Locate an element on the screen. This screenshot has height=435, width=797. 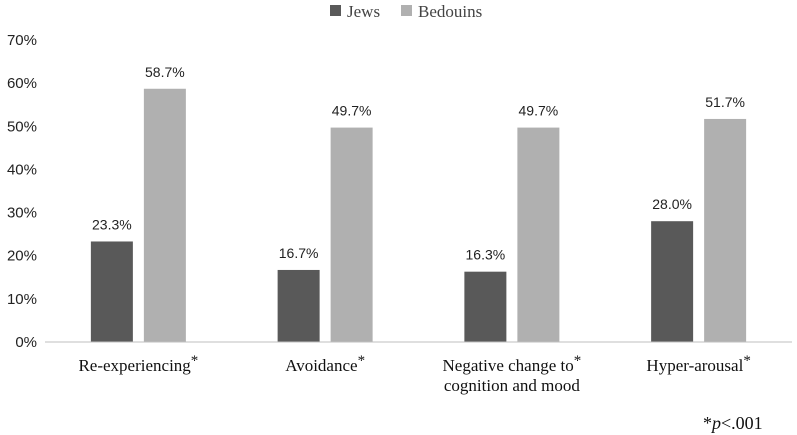
legend-swatch-jews is located at coordinates (335, 10).